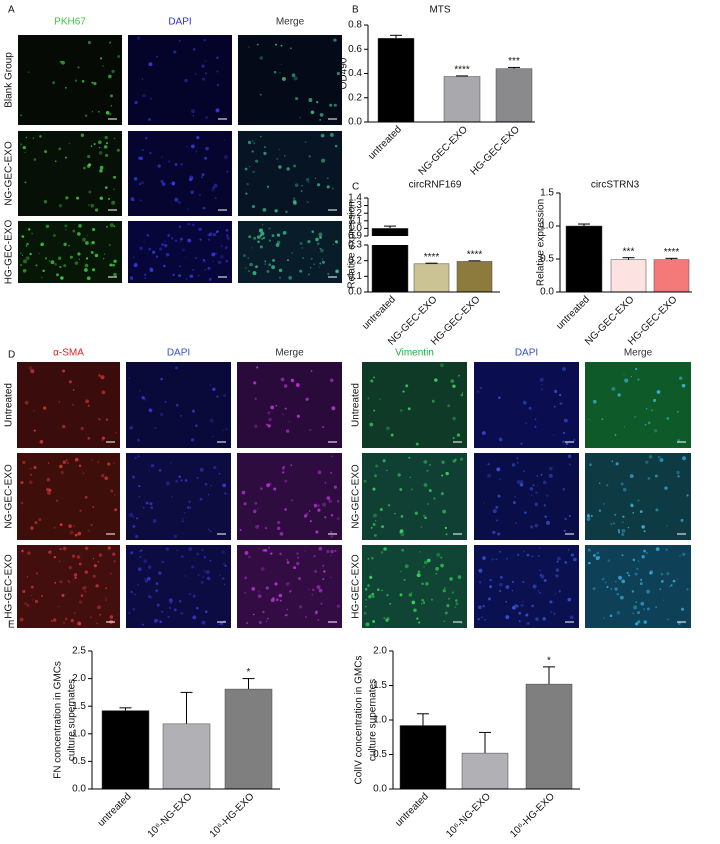  I want to click on column-header: DAPI, so click(179, 22).